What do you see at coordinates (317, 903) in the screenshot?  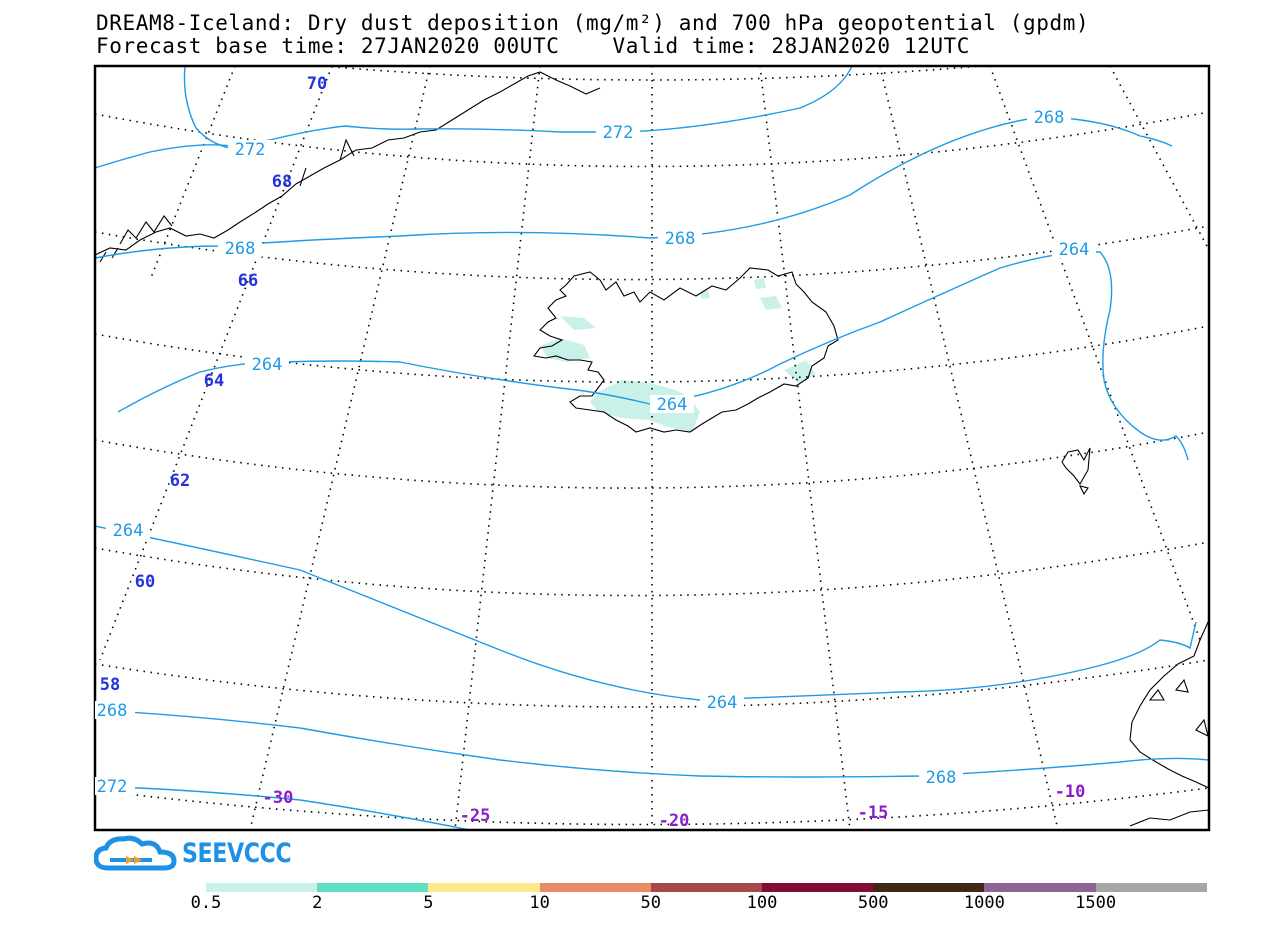 I see `colorbar-label: 2` at bounding box center [317, 903].